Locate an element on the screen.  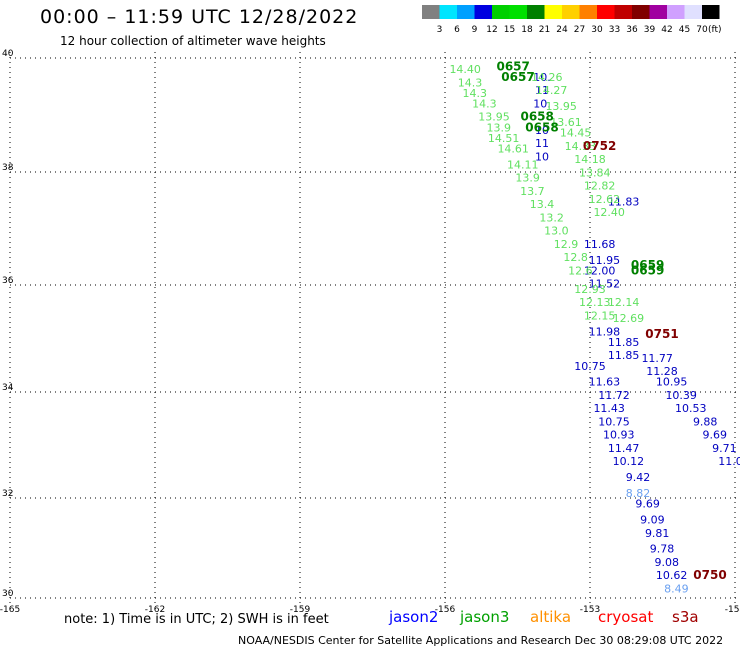
wave-height-value: 14.45 is located at coordinates (576, 133).